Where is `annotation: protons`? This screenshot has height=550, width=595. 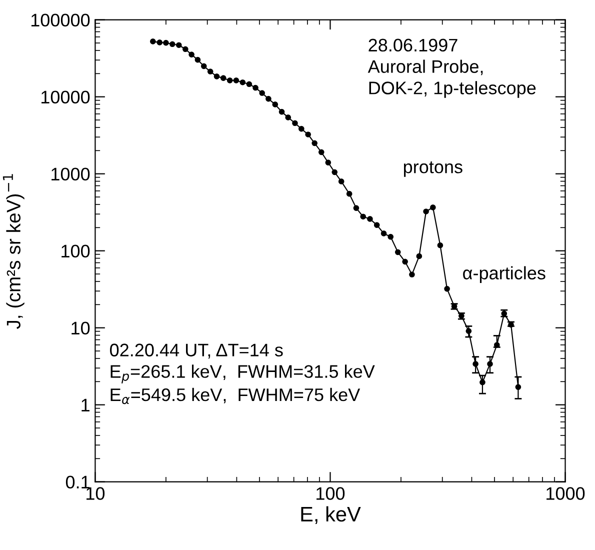
annotation: protons is located at coordinates (433, 169).